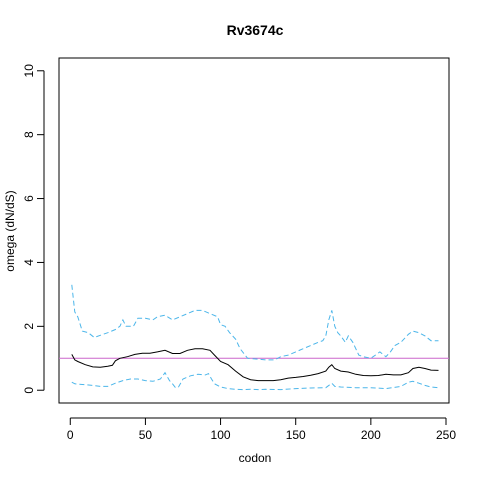 This screenshot has width=480, height=480. Describe the element at coordinates (29, 134) in the screenshot. I see `y-tick-label: 8` at that location.